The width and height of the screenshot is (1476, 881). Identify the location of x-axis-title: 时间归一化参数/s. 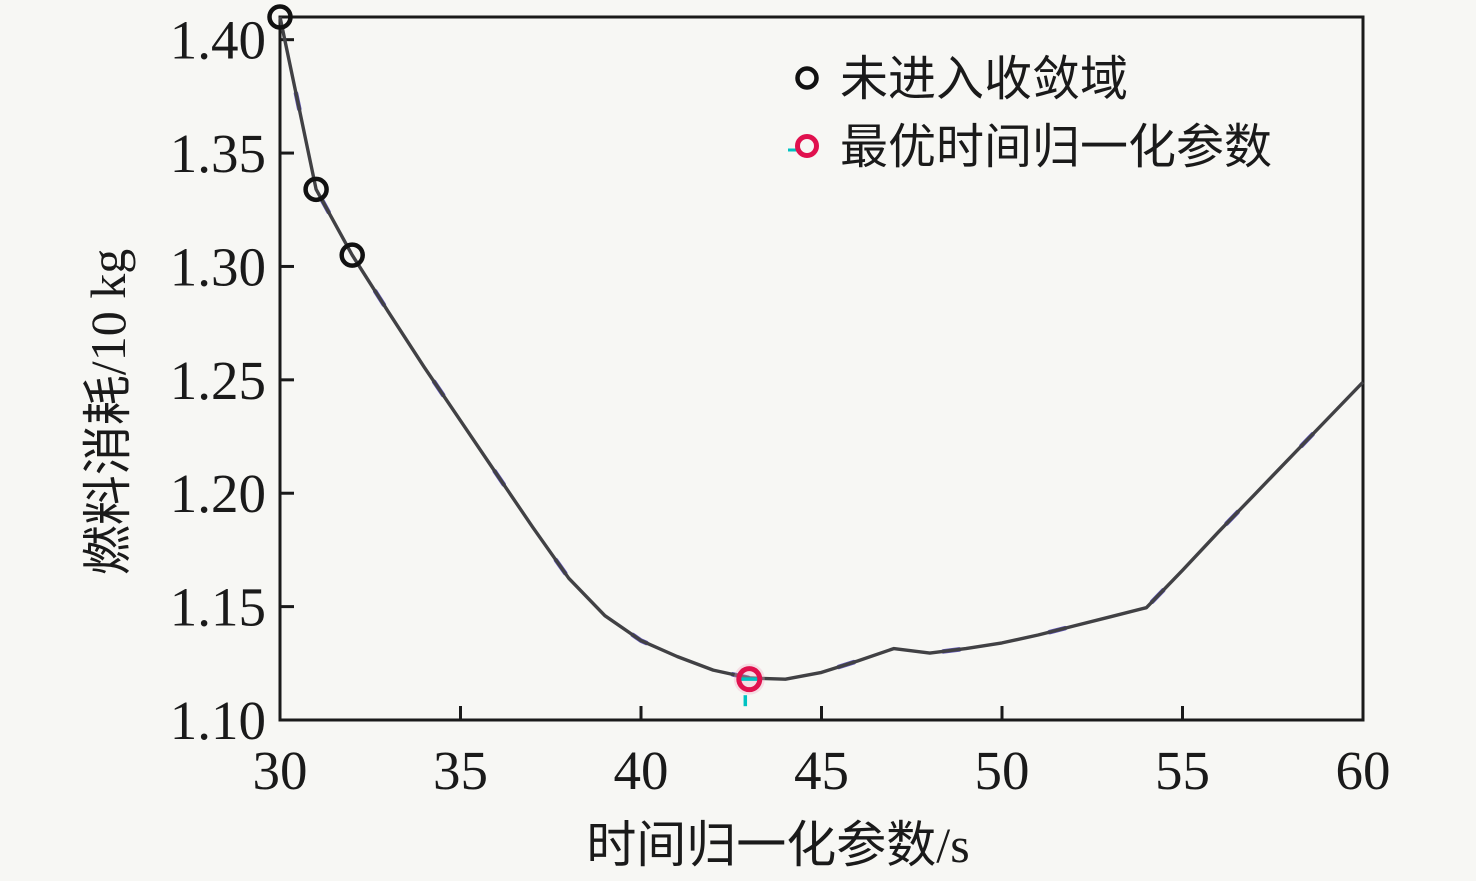
(777, 845).